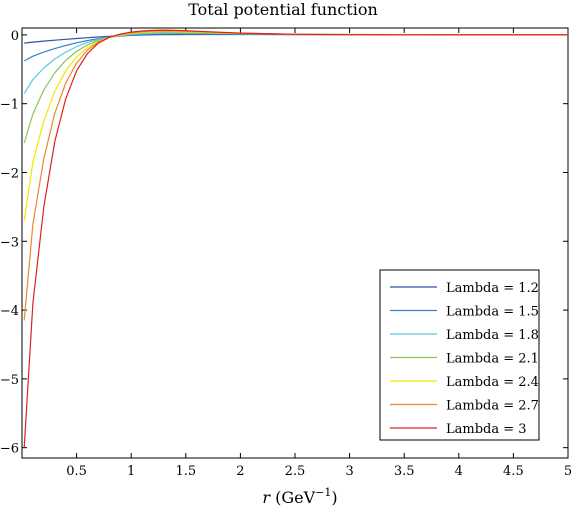  What do you see at coordinates (492, 382) in the screenshot?
I see `legend-label: Lambda = 2.4` at bounding box center [492, 382].